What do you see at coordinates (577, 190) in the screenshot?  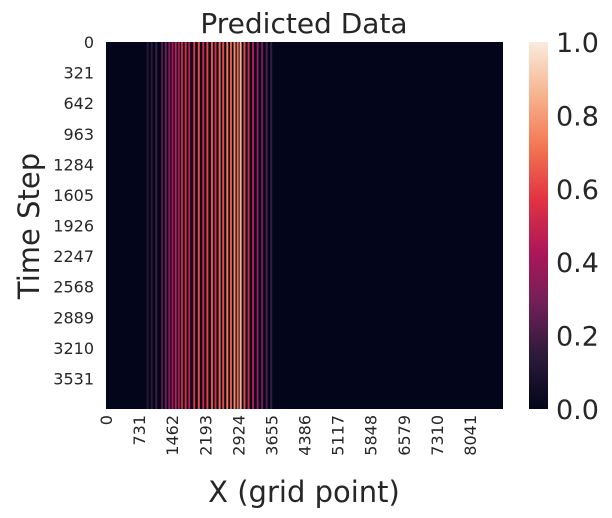 I see `colorbar-tick-label: 0.6` at bounding box center [577, 190].